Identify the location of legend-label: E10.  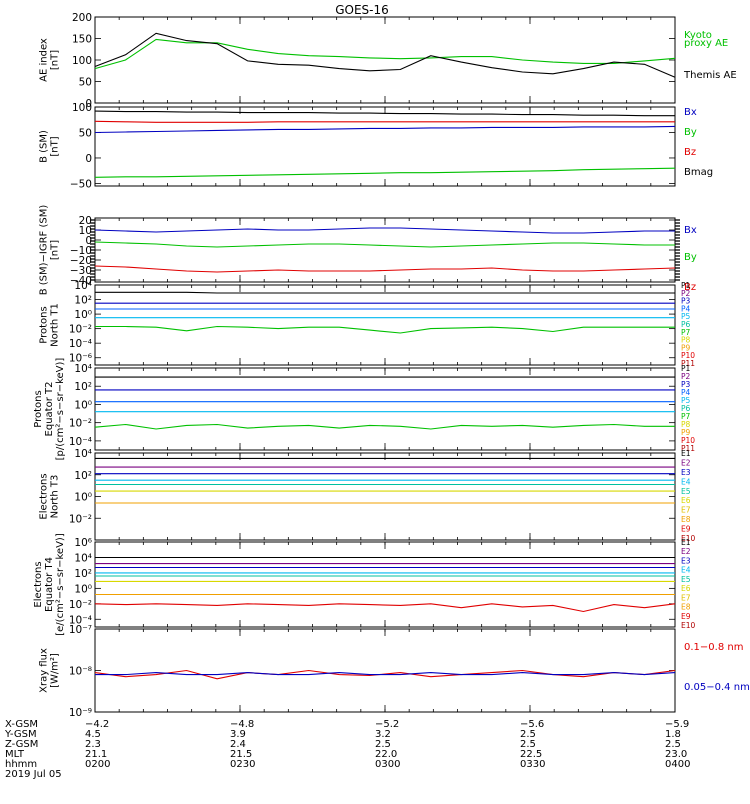
(688, 538).